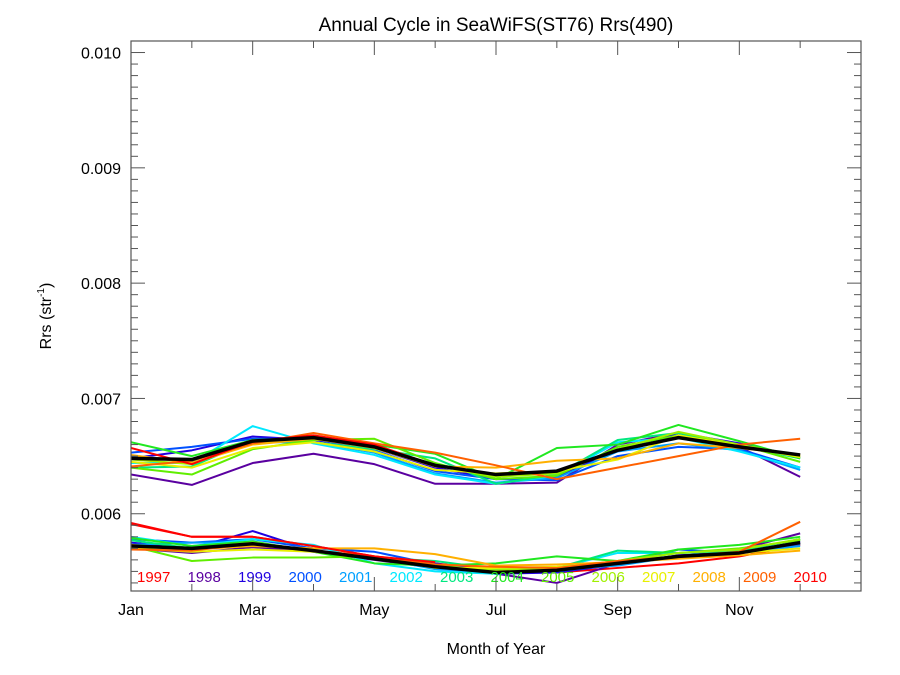  What do you see at coordinates (496, 610) in the screenshot?
I see `x-tick-label: Jul` at bounding box center [496, 610].